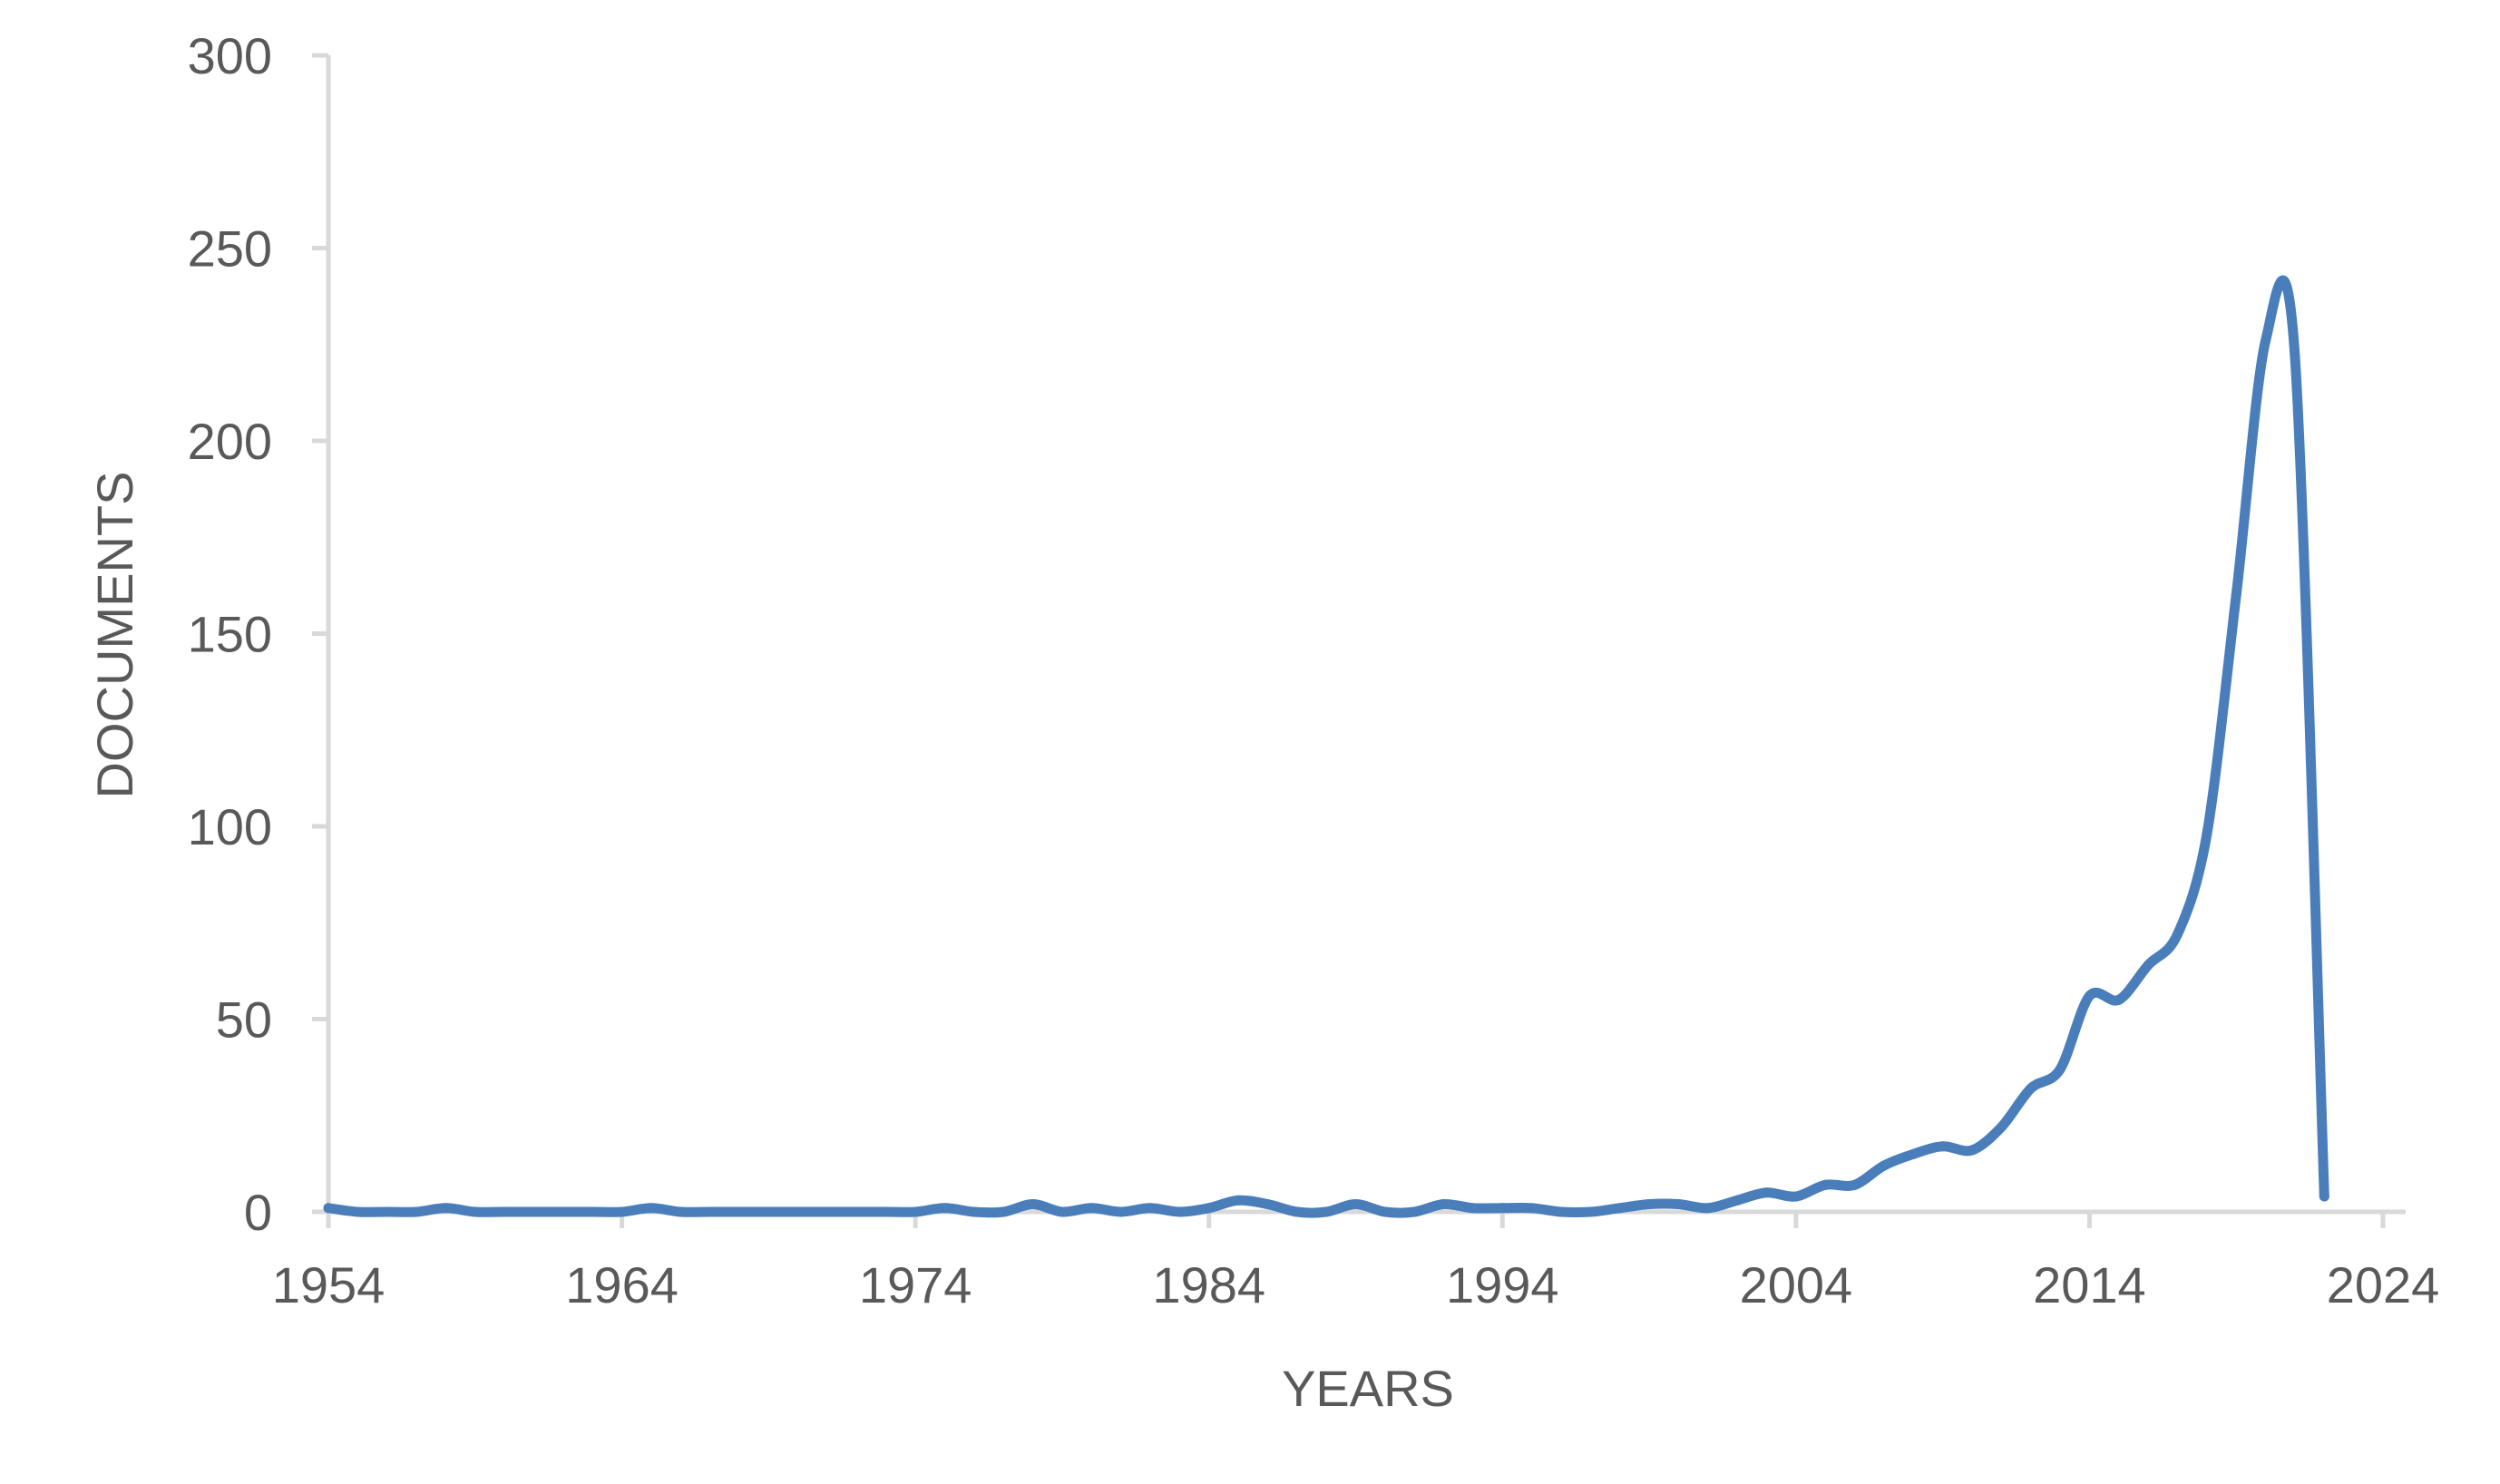 This screenshot has width=2500, height=1484. What do you see at coordinates (1368, 1388) in the screenshot?
I see `x-axis-title: YEARS` at bounding box center [1368, 1388].